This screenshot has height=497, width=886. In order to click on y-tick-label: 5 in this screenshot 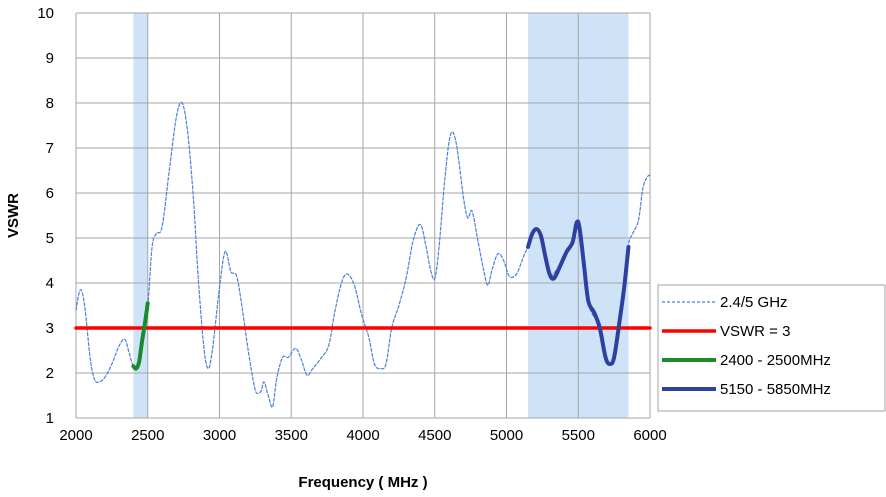, I will do `click(50, 238)`.